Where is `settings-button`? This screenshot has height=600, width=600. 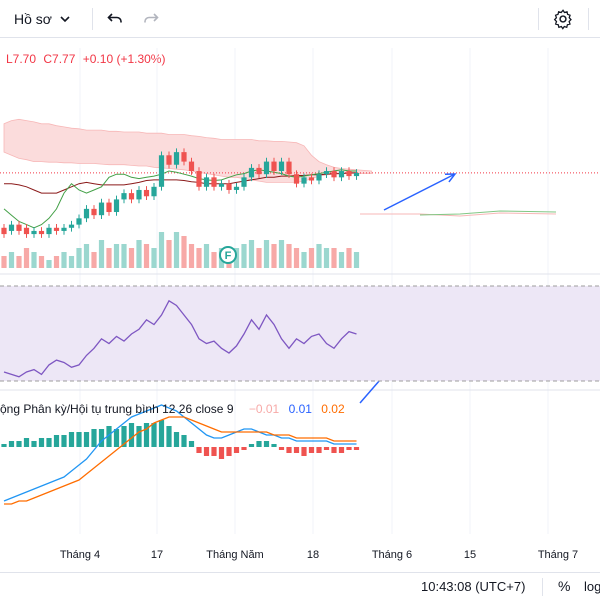 settings-button is located at coordinates (563, 19).